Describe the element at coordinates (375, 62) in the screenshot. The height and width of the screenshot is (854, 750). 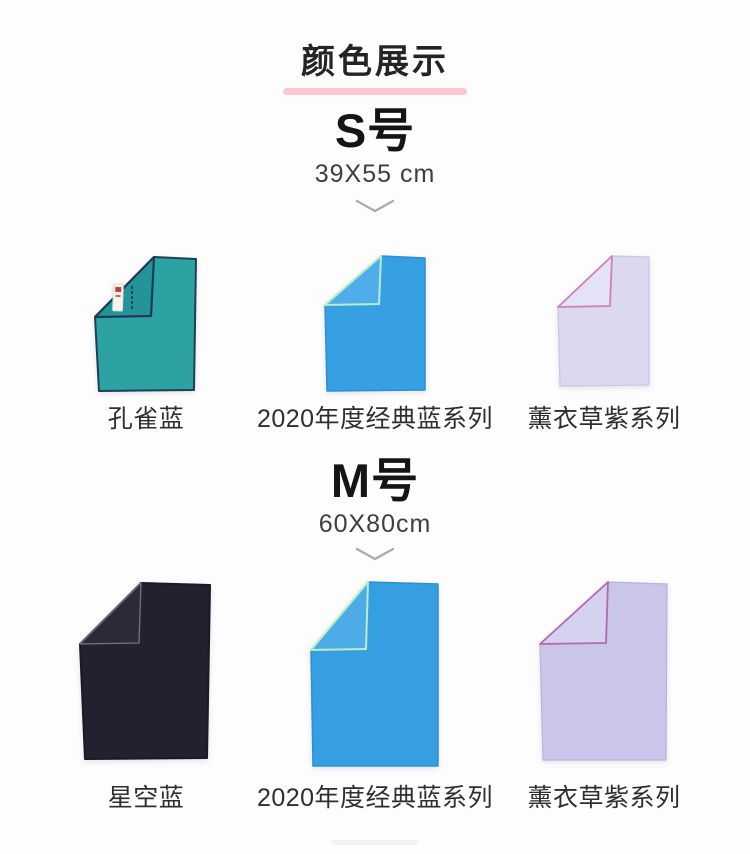
I see `page-title: 颜色展示` at that location.